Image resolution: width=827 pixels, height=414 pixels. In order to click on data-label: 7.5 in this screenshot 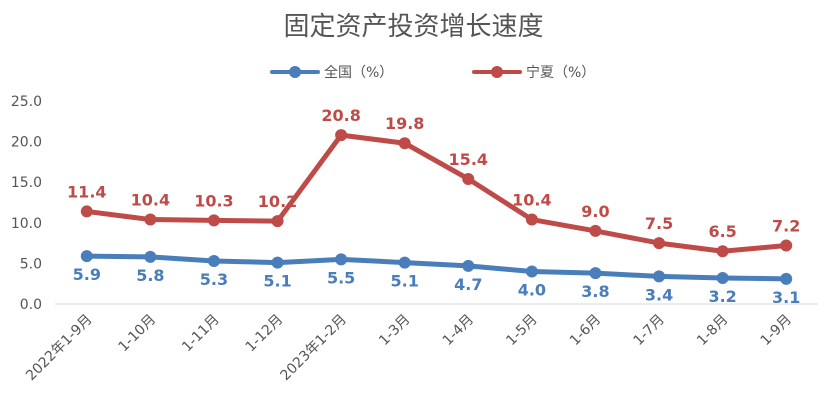, I will do `click(659, 223)`.